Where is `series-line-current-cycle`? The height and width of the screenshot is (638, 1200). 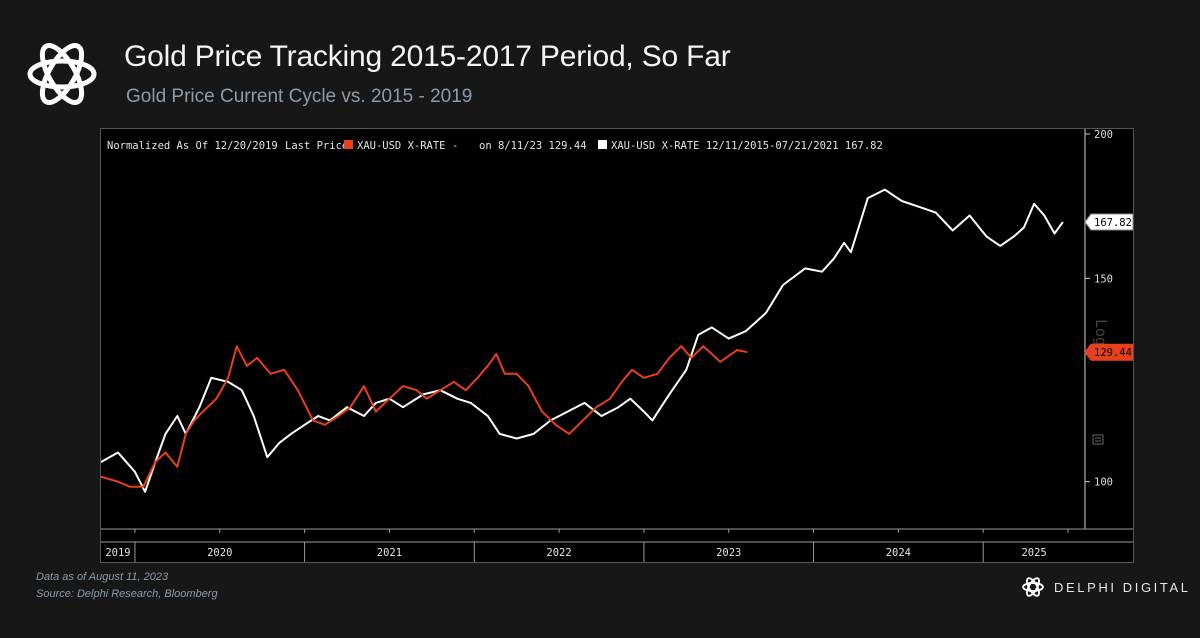 series-line-current-cycle is located at coordinates (424, 416).